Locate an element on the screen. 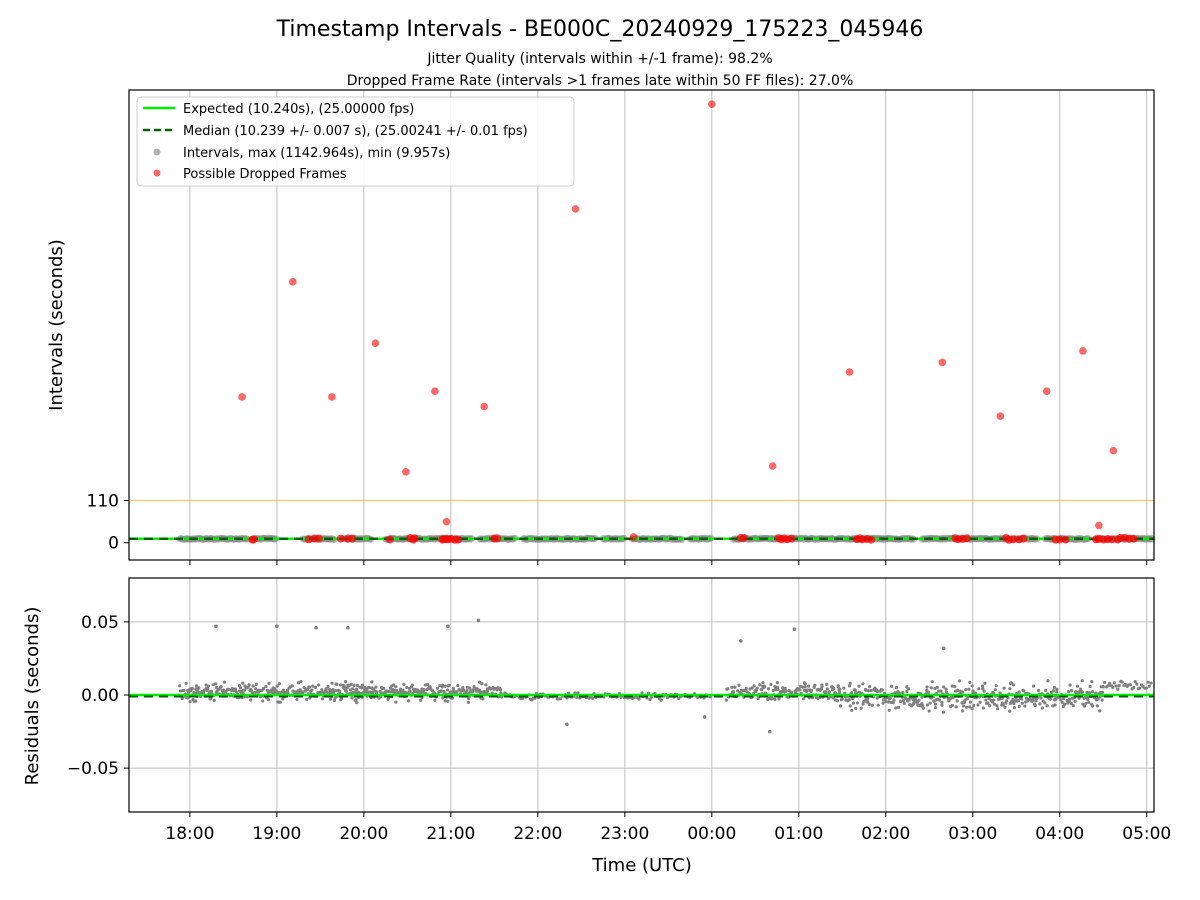 The height and width of the screenshot is (900, 1200). x-tick-label: 05:00 is located at coordinates (1146, 834).